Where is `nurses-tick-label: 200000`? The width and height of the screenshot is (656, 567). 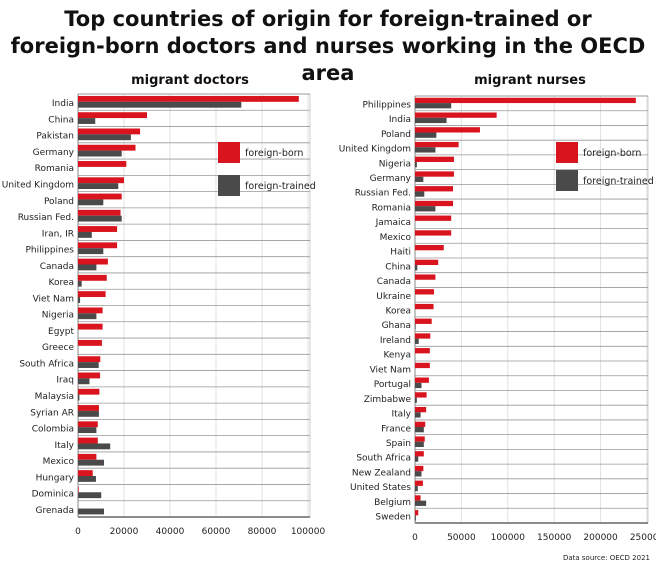
nurses-tick-label: 200000 is located at coordinates (600, 538).